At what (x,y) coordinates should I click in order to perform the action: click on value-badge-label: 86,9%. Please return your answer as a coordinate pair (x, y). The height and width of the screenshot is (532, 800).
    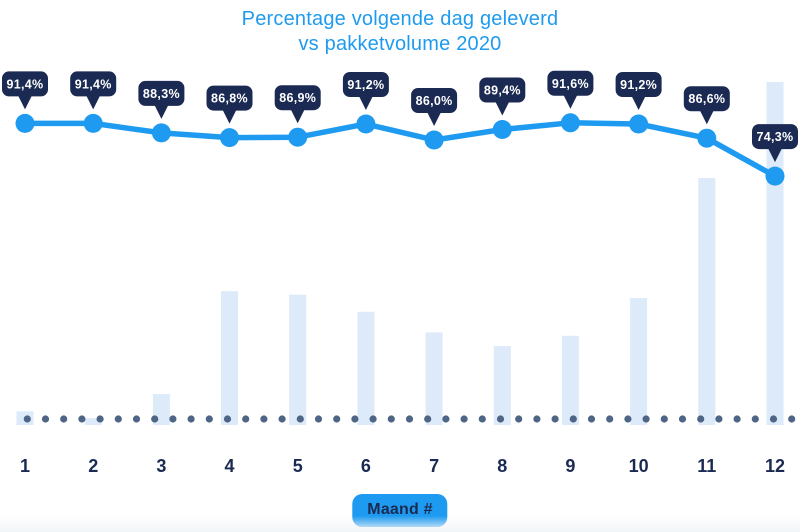
    Looking at the image, I should click on (297, 98).